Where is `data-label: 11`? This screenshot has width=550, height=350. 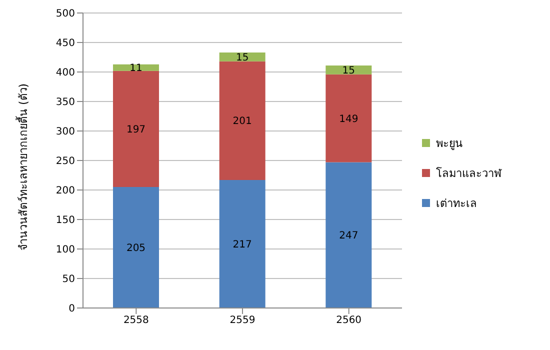
data-label: 11 is located at coordinates (136, 68).